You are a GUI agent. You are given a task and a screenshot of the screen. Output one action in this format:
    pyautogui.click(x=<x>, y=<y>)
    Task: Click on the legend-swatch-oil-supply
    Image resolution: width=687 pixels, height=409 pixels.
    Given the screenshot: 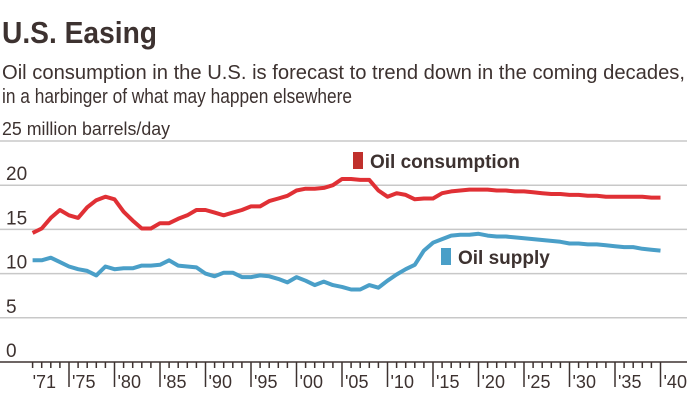 What is the action you would take?
    pyautogui.click(x=446, y=256)
    